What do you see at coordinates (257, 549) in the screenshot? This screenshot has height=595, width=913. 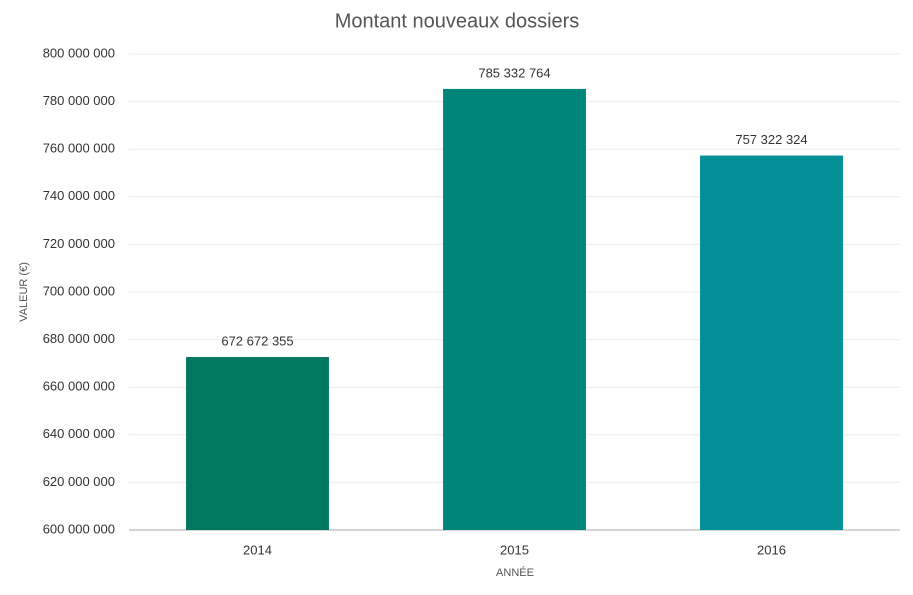 I see `x-tick-label: 2014` at bounding box center [257, 549].